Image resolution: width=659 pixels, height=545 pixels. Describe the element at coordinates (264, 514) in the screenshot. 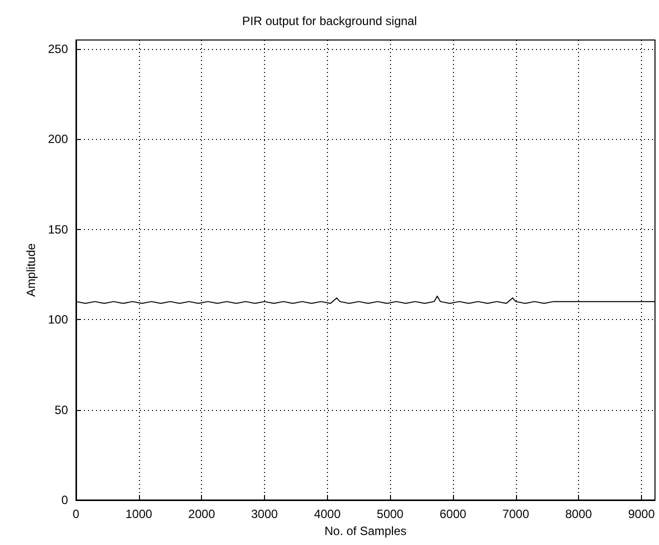

I see `x-tick-label: 3000` at that location.